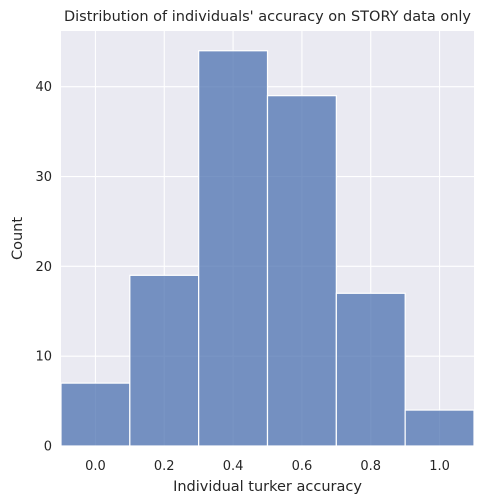 This screenshot has width=485, height=504. I want to click on x-tick-label: 0.0, so click(95, 466).